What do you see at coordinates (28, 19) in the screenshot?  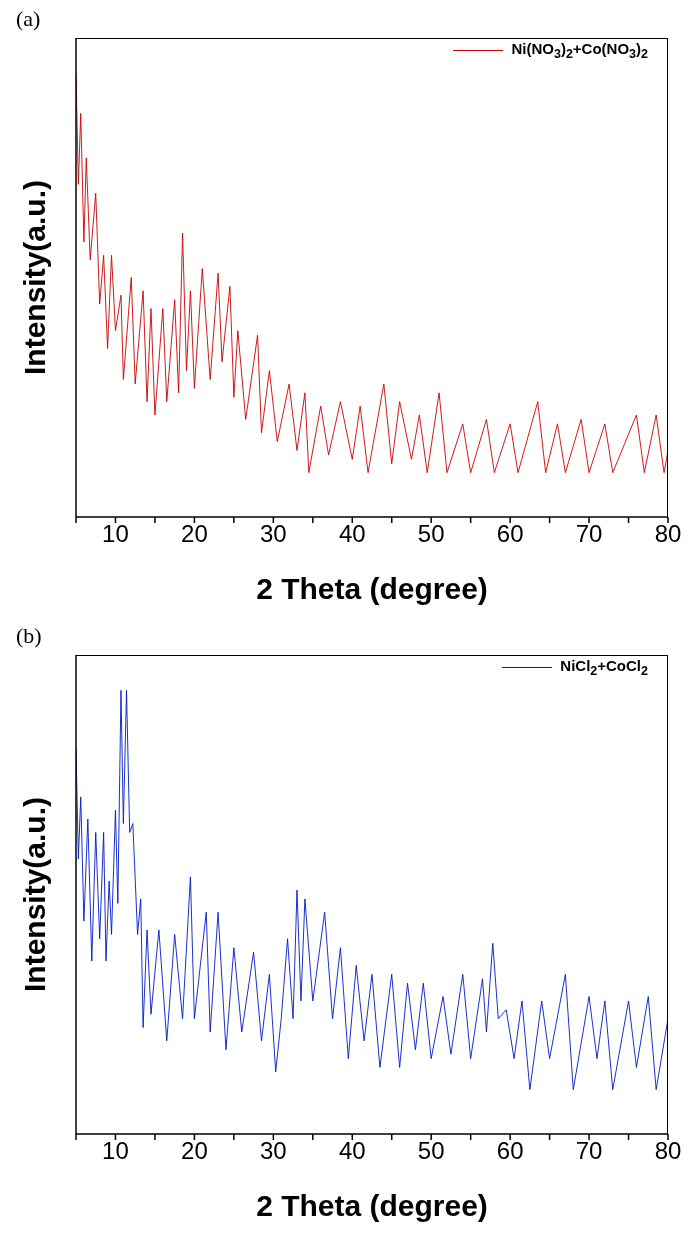 I see `text: (a)` at bounding box center [28, 19].